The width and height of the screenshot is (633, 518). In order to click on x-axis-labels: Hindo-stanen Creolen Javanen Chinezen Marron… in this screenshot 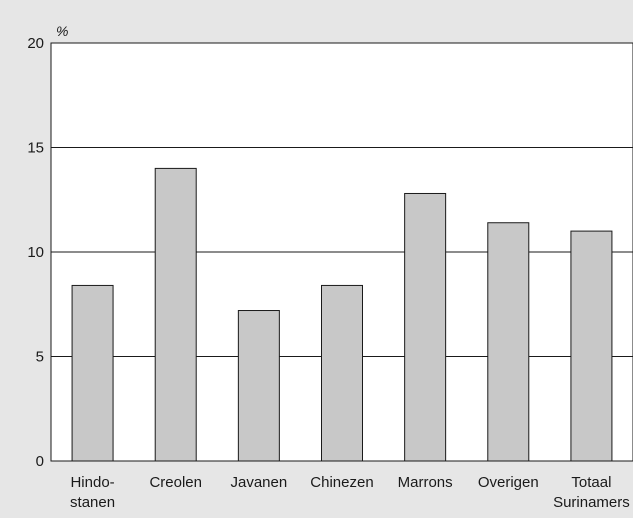, I will do `click(350, 492)`.